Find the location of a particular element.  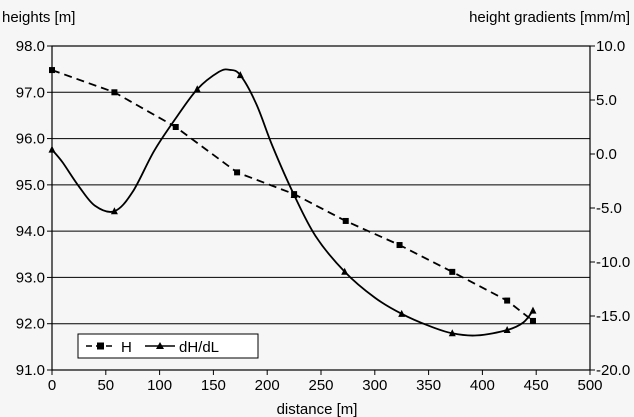

legend: H dH/dL is located at coordinates (168, 346).